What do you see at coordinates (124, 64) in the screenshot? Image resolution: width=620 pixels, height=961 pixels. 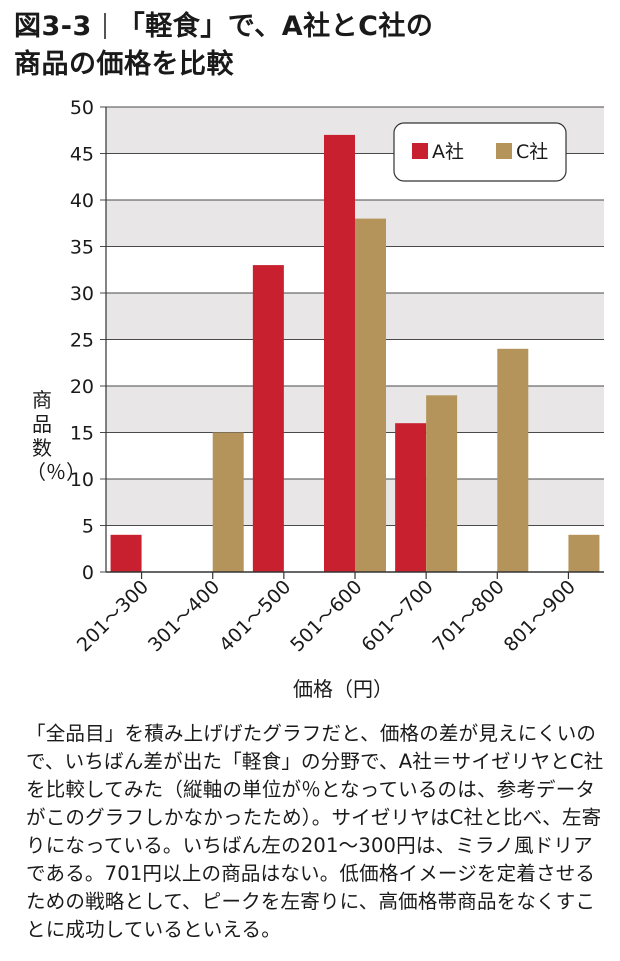 I see `title-line-2: 商品の価格を比較` at bounding box center [124, 64].